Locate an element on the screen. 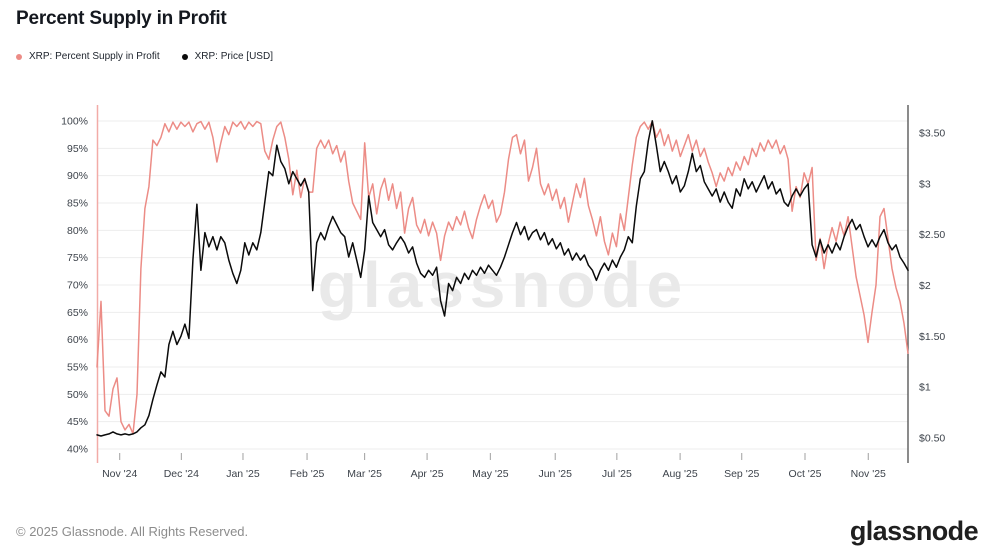 The width and height of the screenshot is (988, 552). left-axis-label: 90% is located at coordinates (77, 176).